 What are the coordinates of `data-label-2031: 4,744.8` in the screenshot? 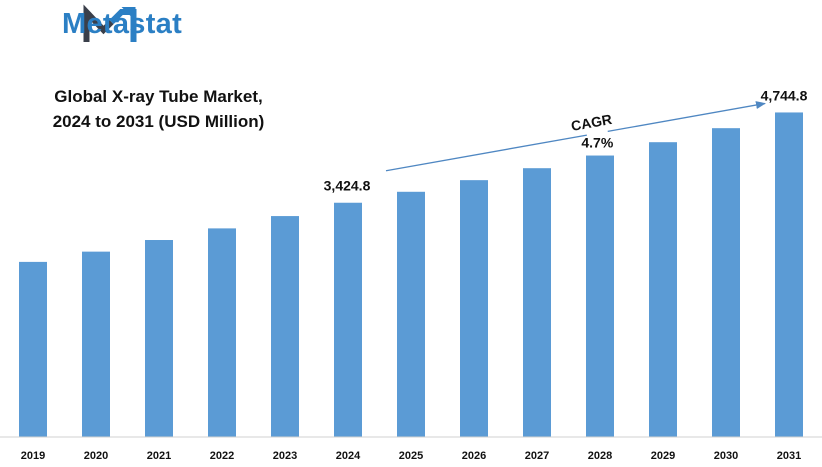 It's located at (784, 95).